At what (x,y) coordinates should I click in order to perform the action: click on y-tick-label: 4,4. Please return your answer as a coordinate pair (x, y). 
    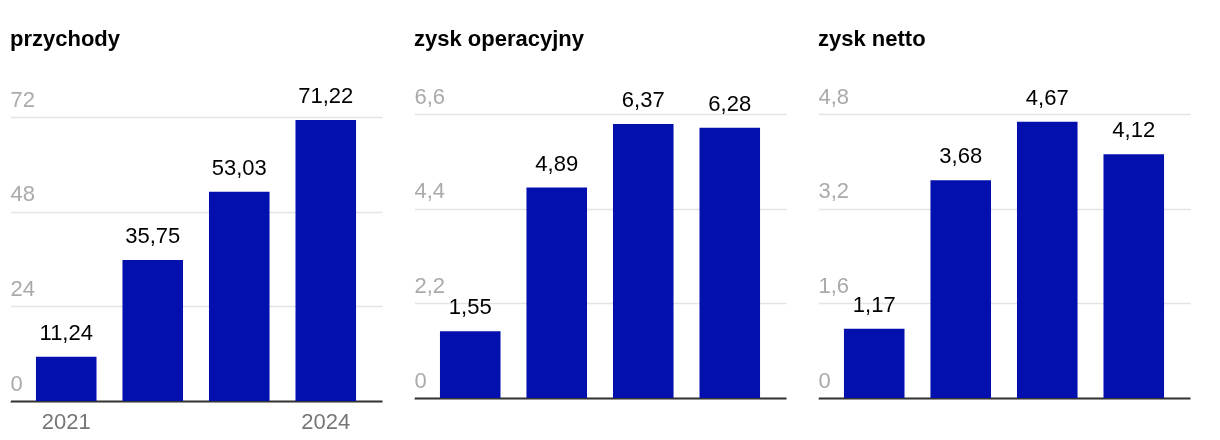
    Looking at the image, I should click on (430, 191).